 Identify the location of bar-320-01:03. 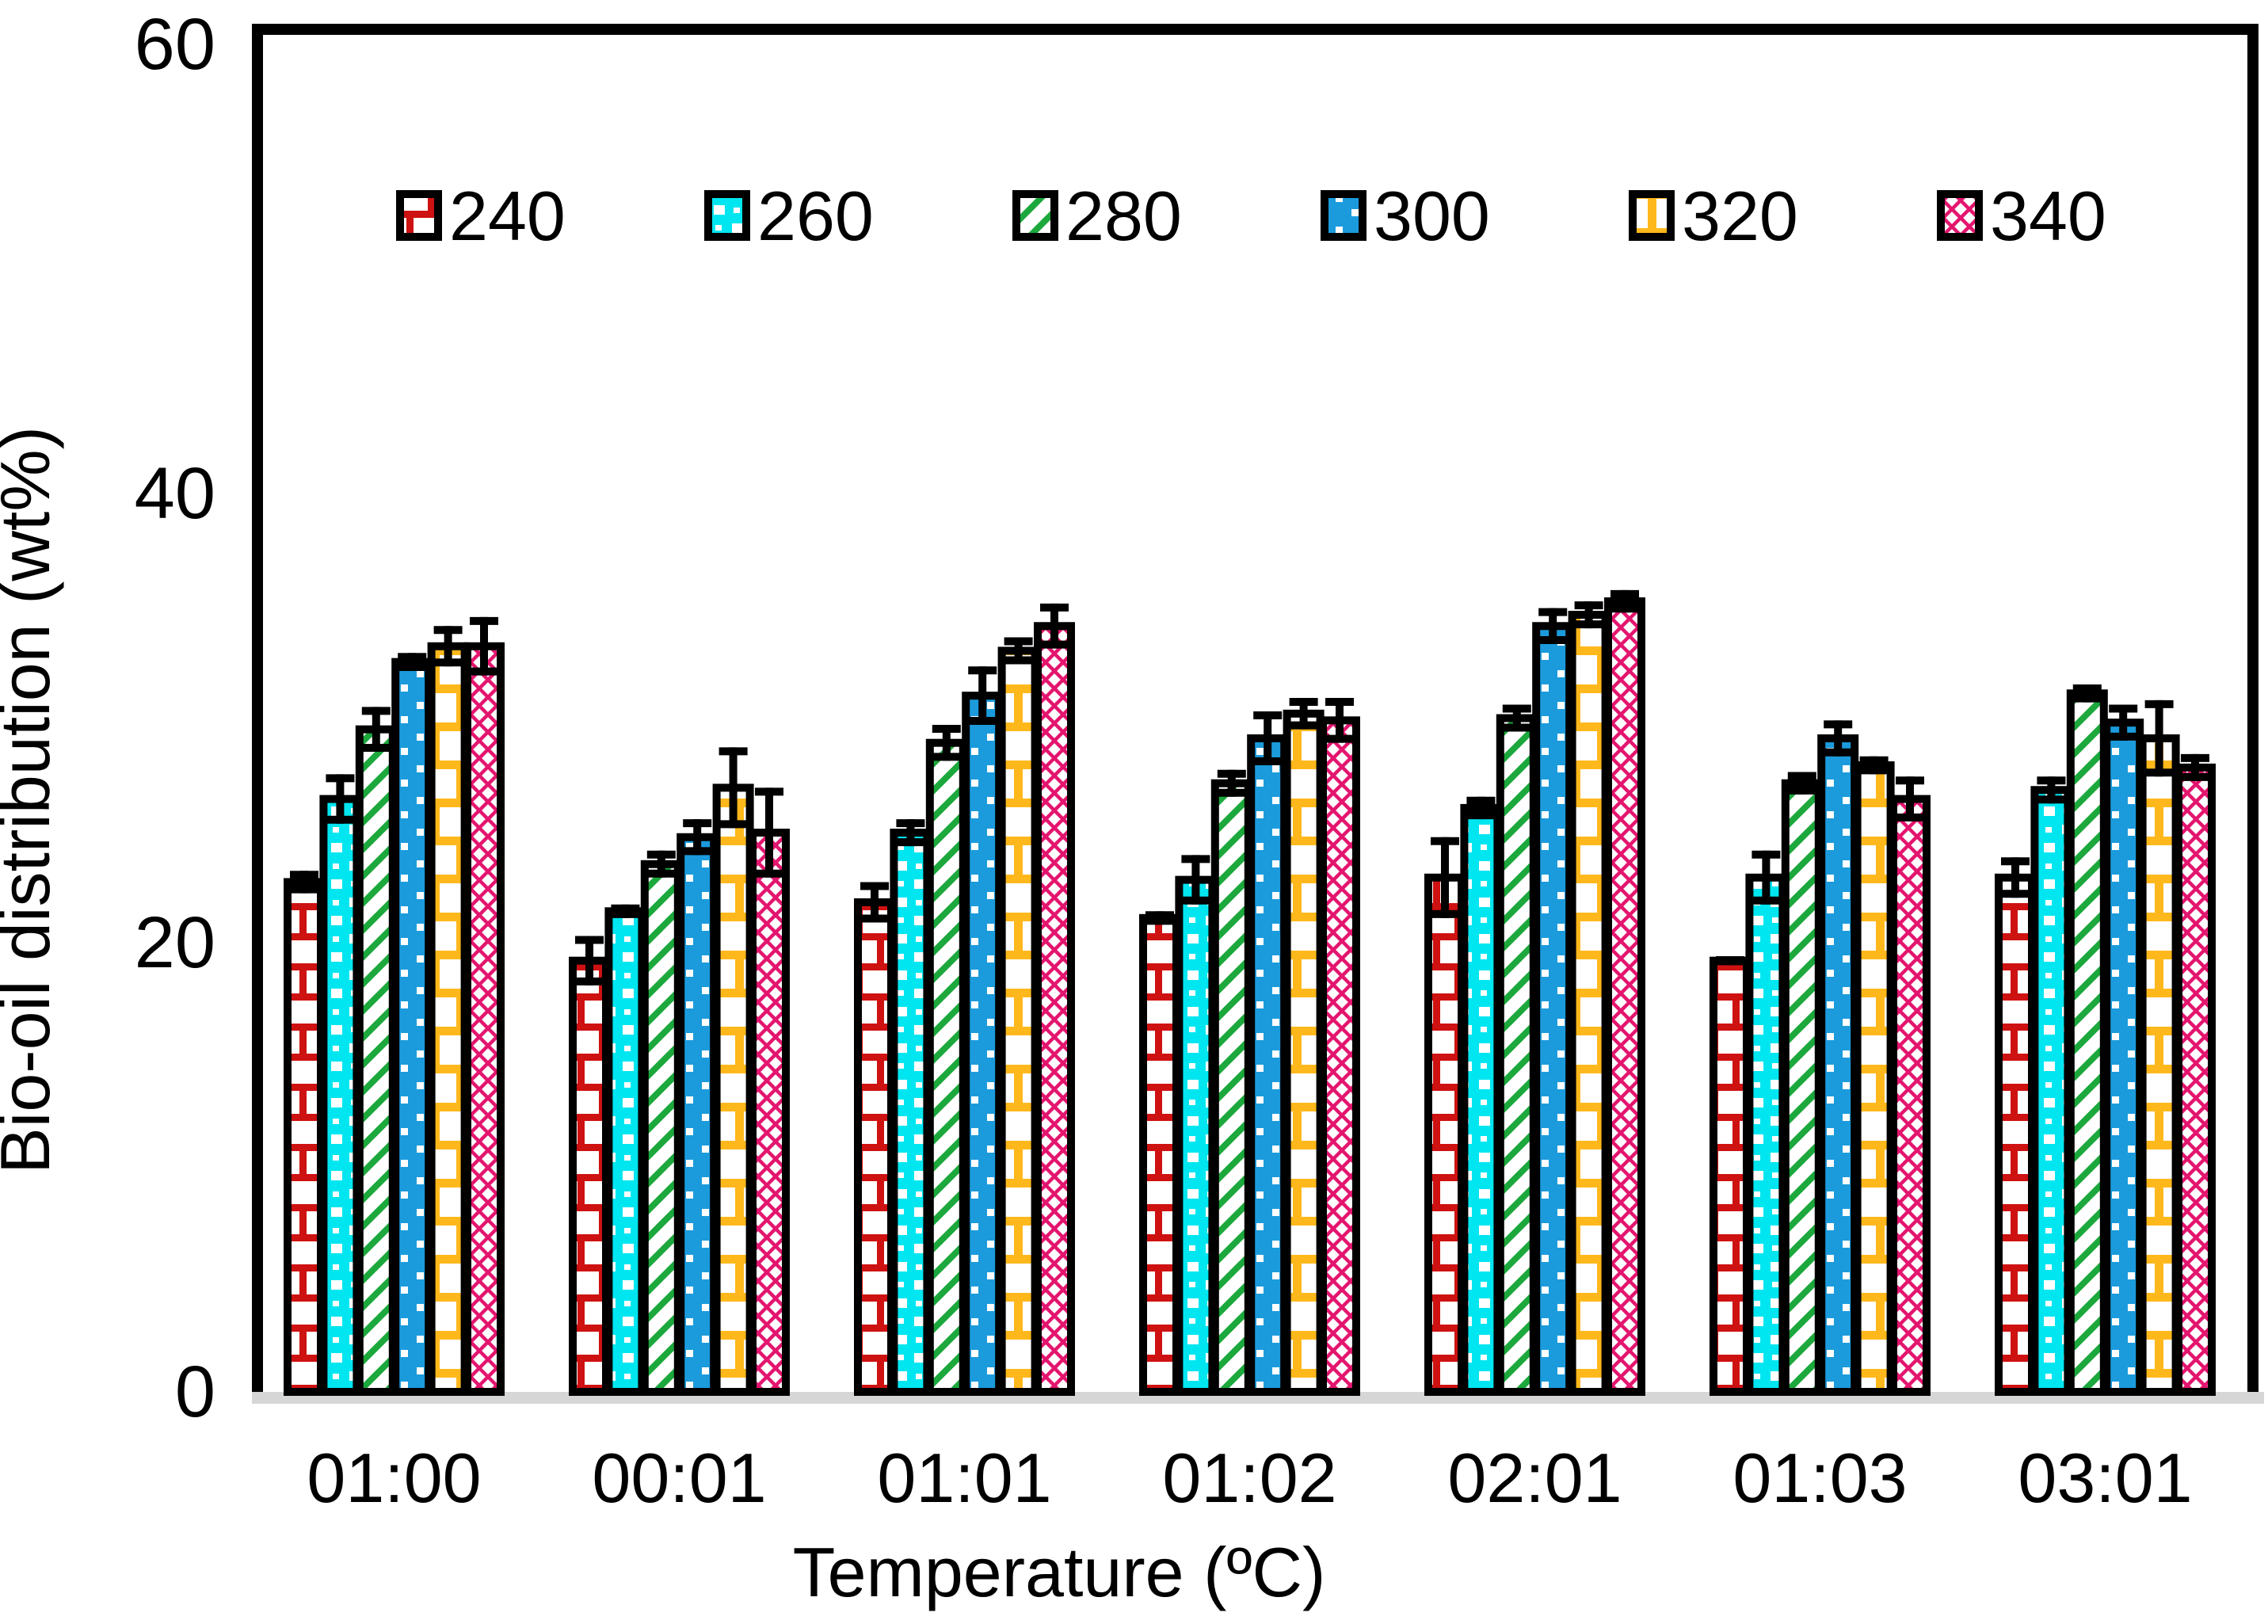
(1874, 1079).